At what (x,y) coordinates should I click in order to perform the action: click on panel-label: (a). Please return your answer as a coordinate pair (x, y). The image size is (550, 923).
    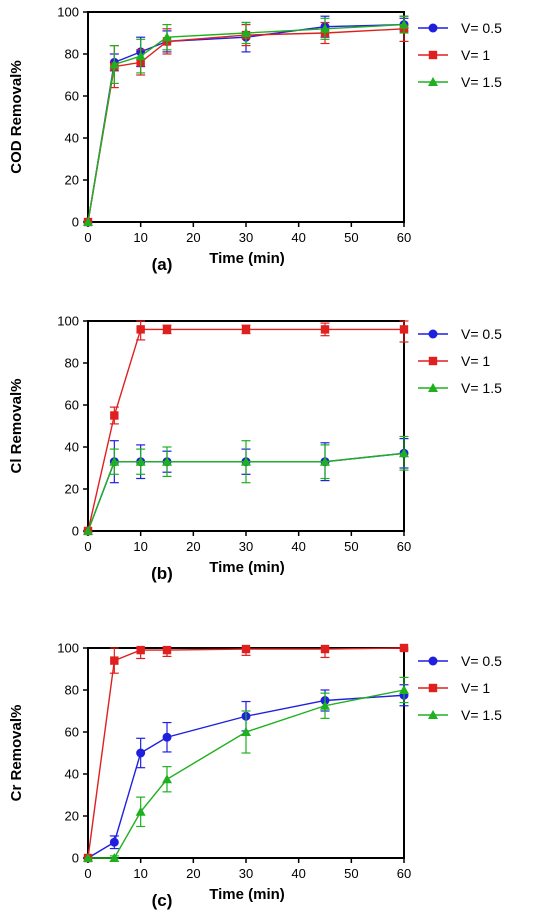
    Looking at the image, I should click on (162, 264).